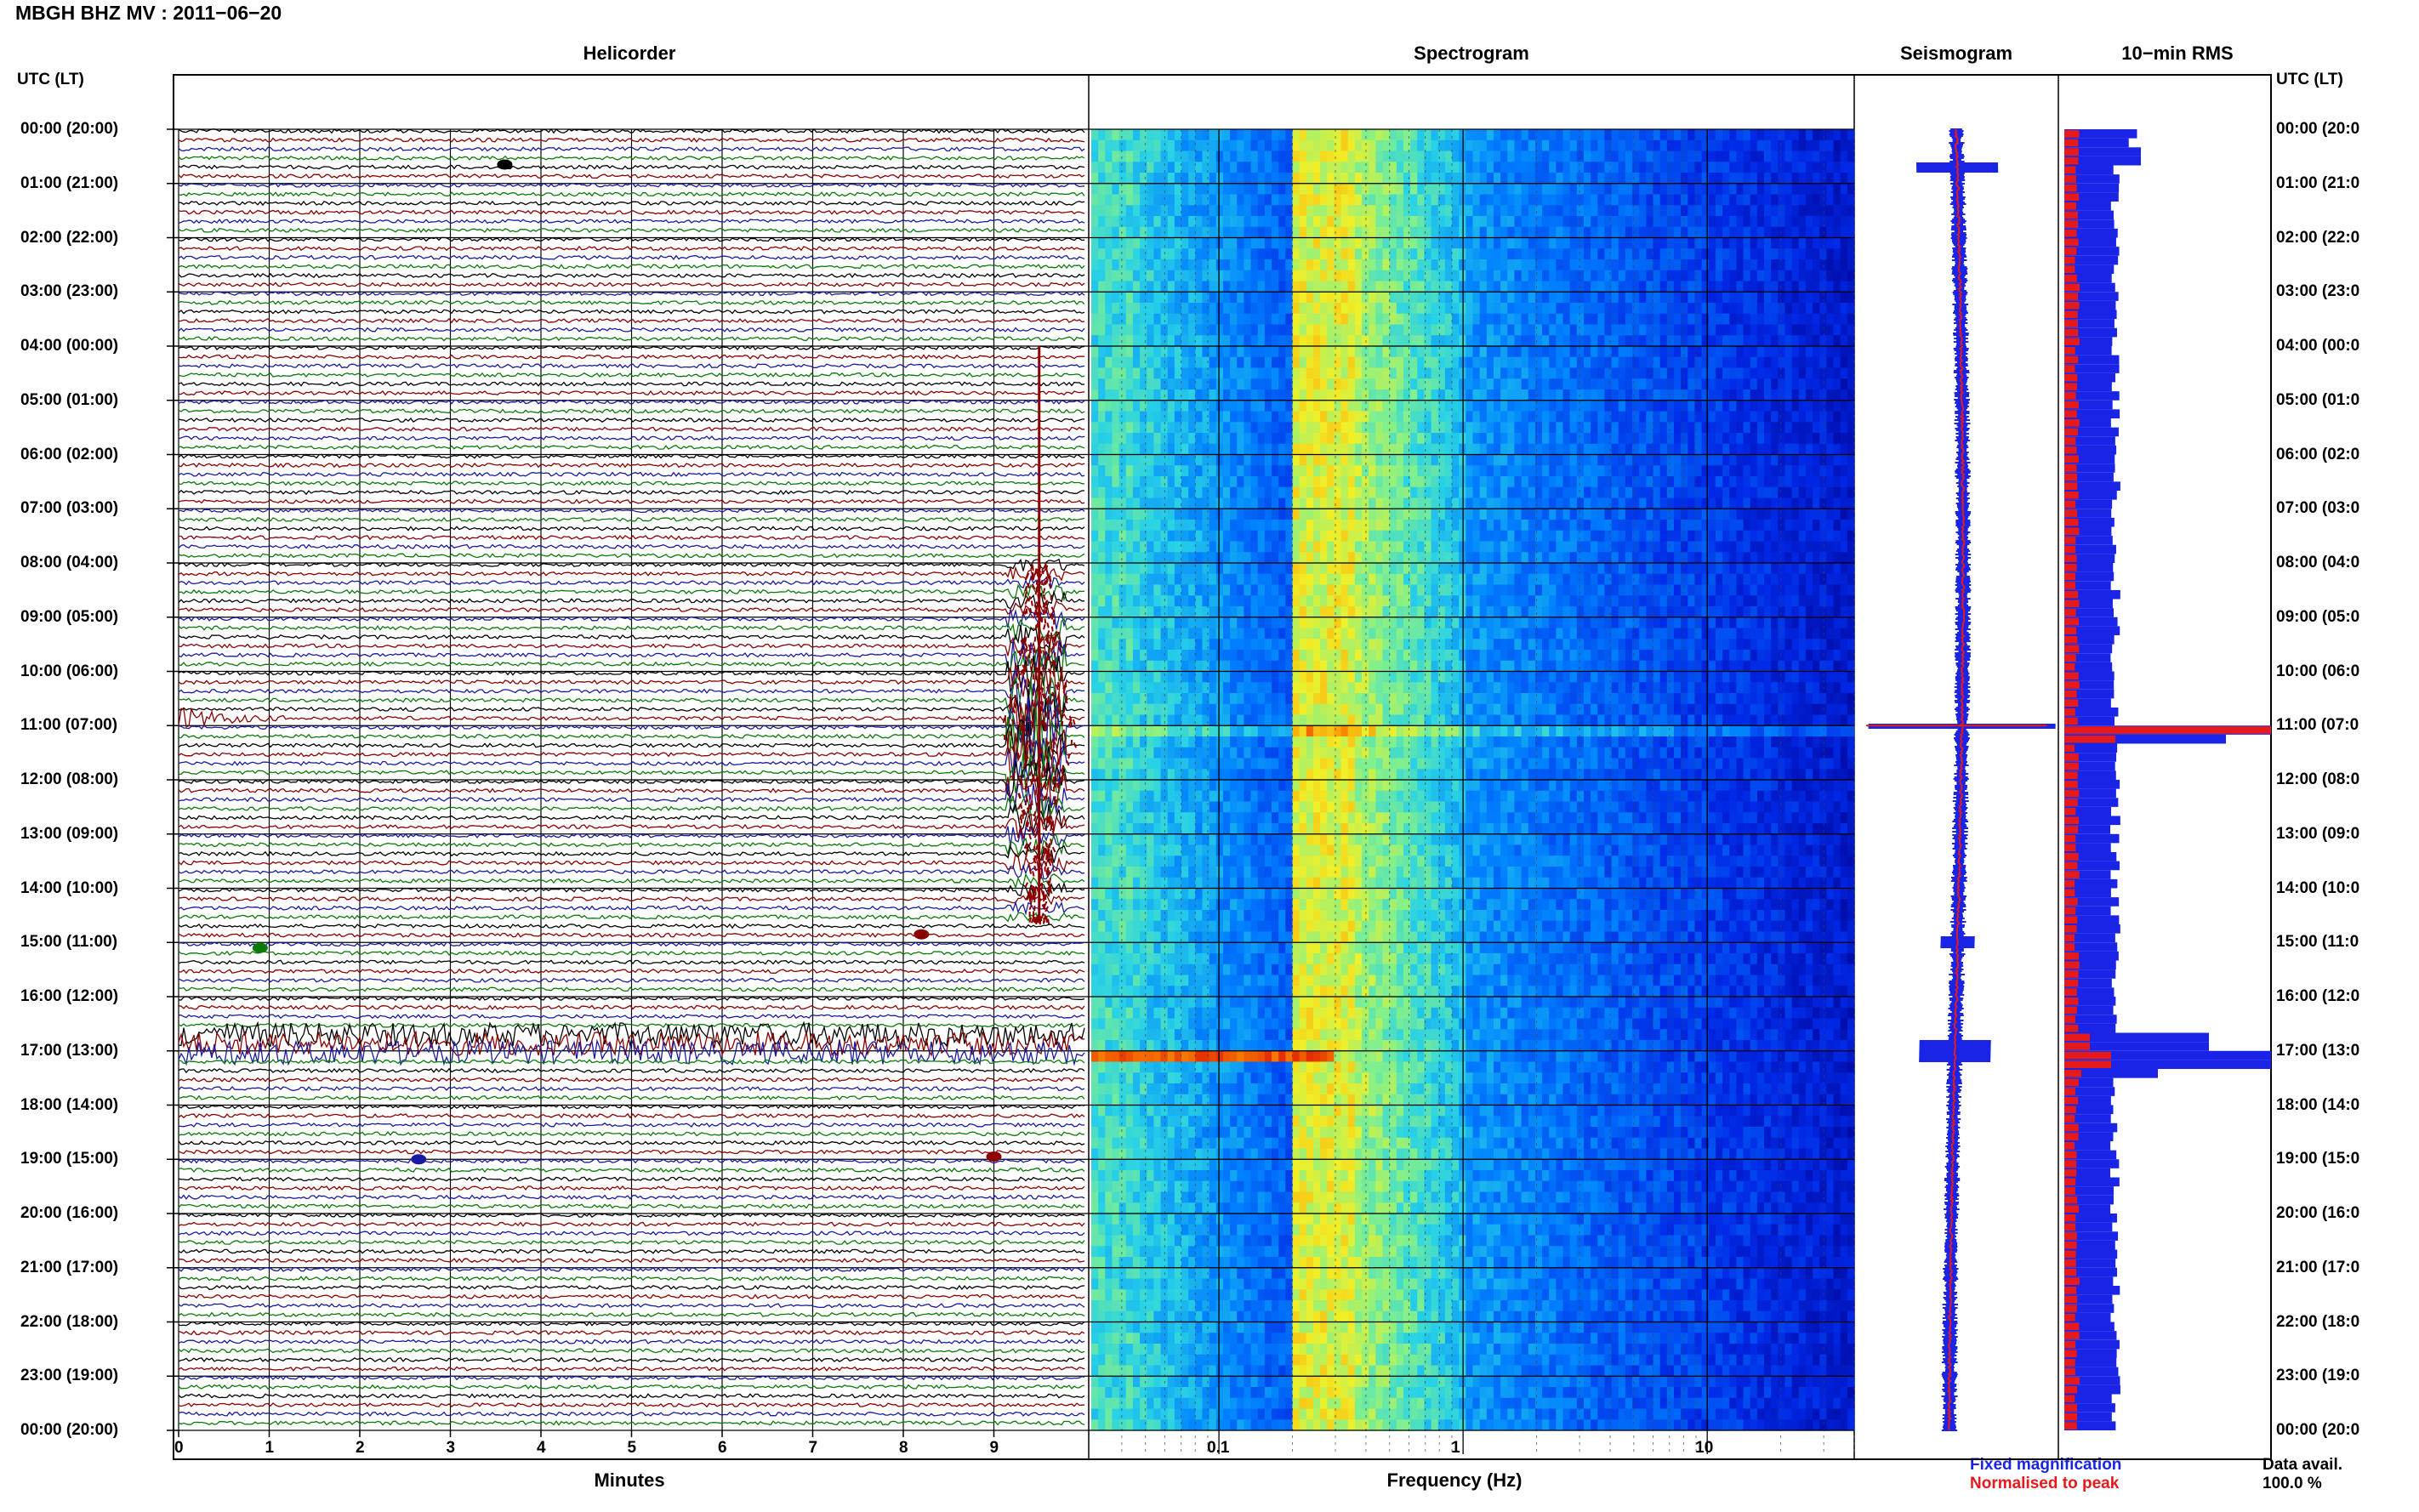 The image size is (2419, 1512). I want to click on minute-tick-label: 9, so click(994, 1448).